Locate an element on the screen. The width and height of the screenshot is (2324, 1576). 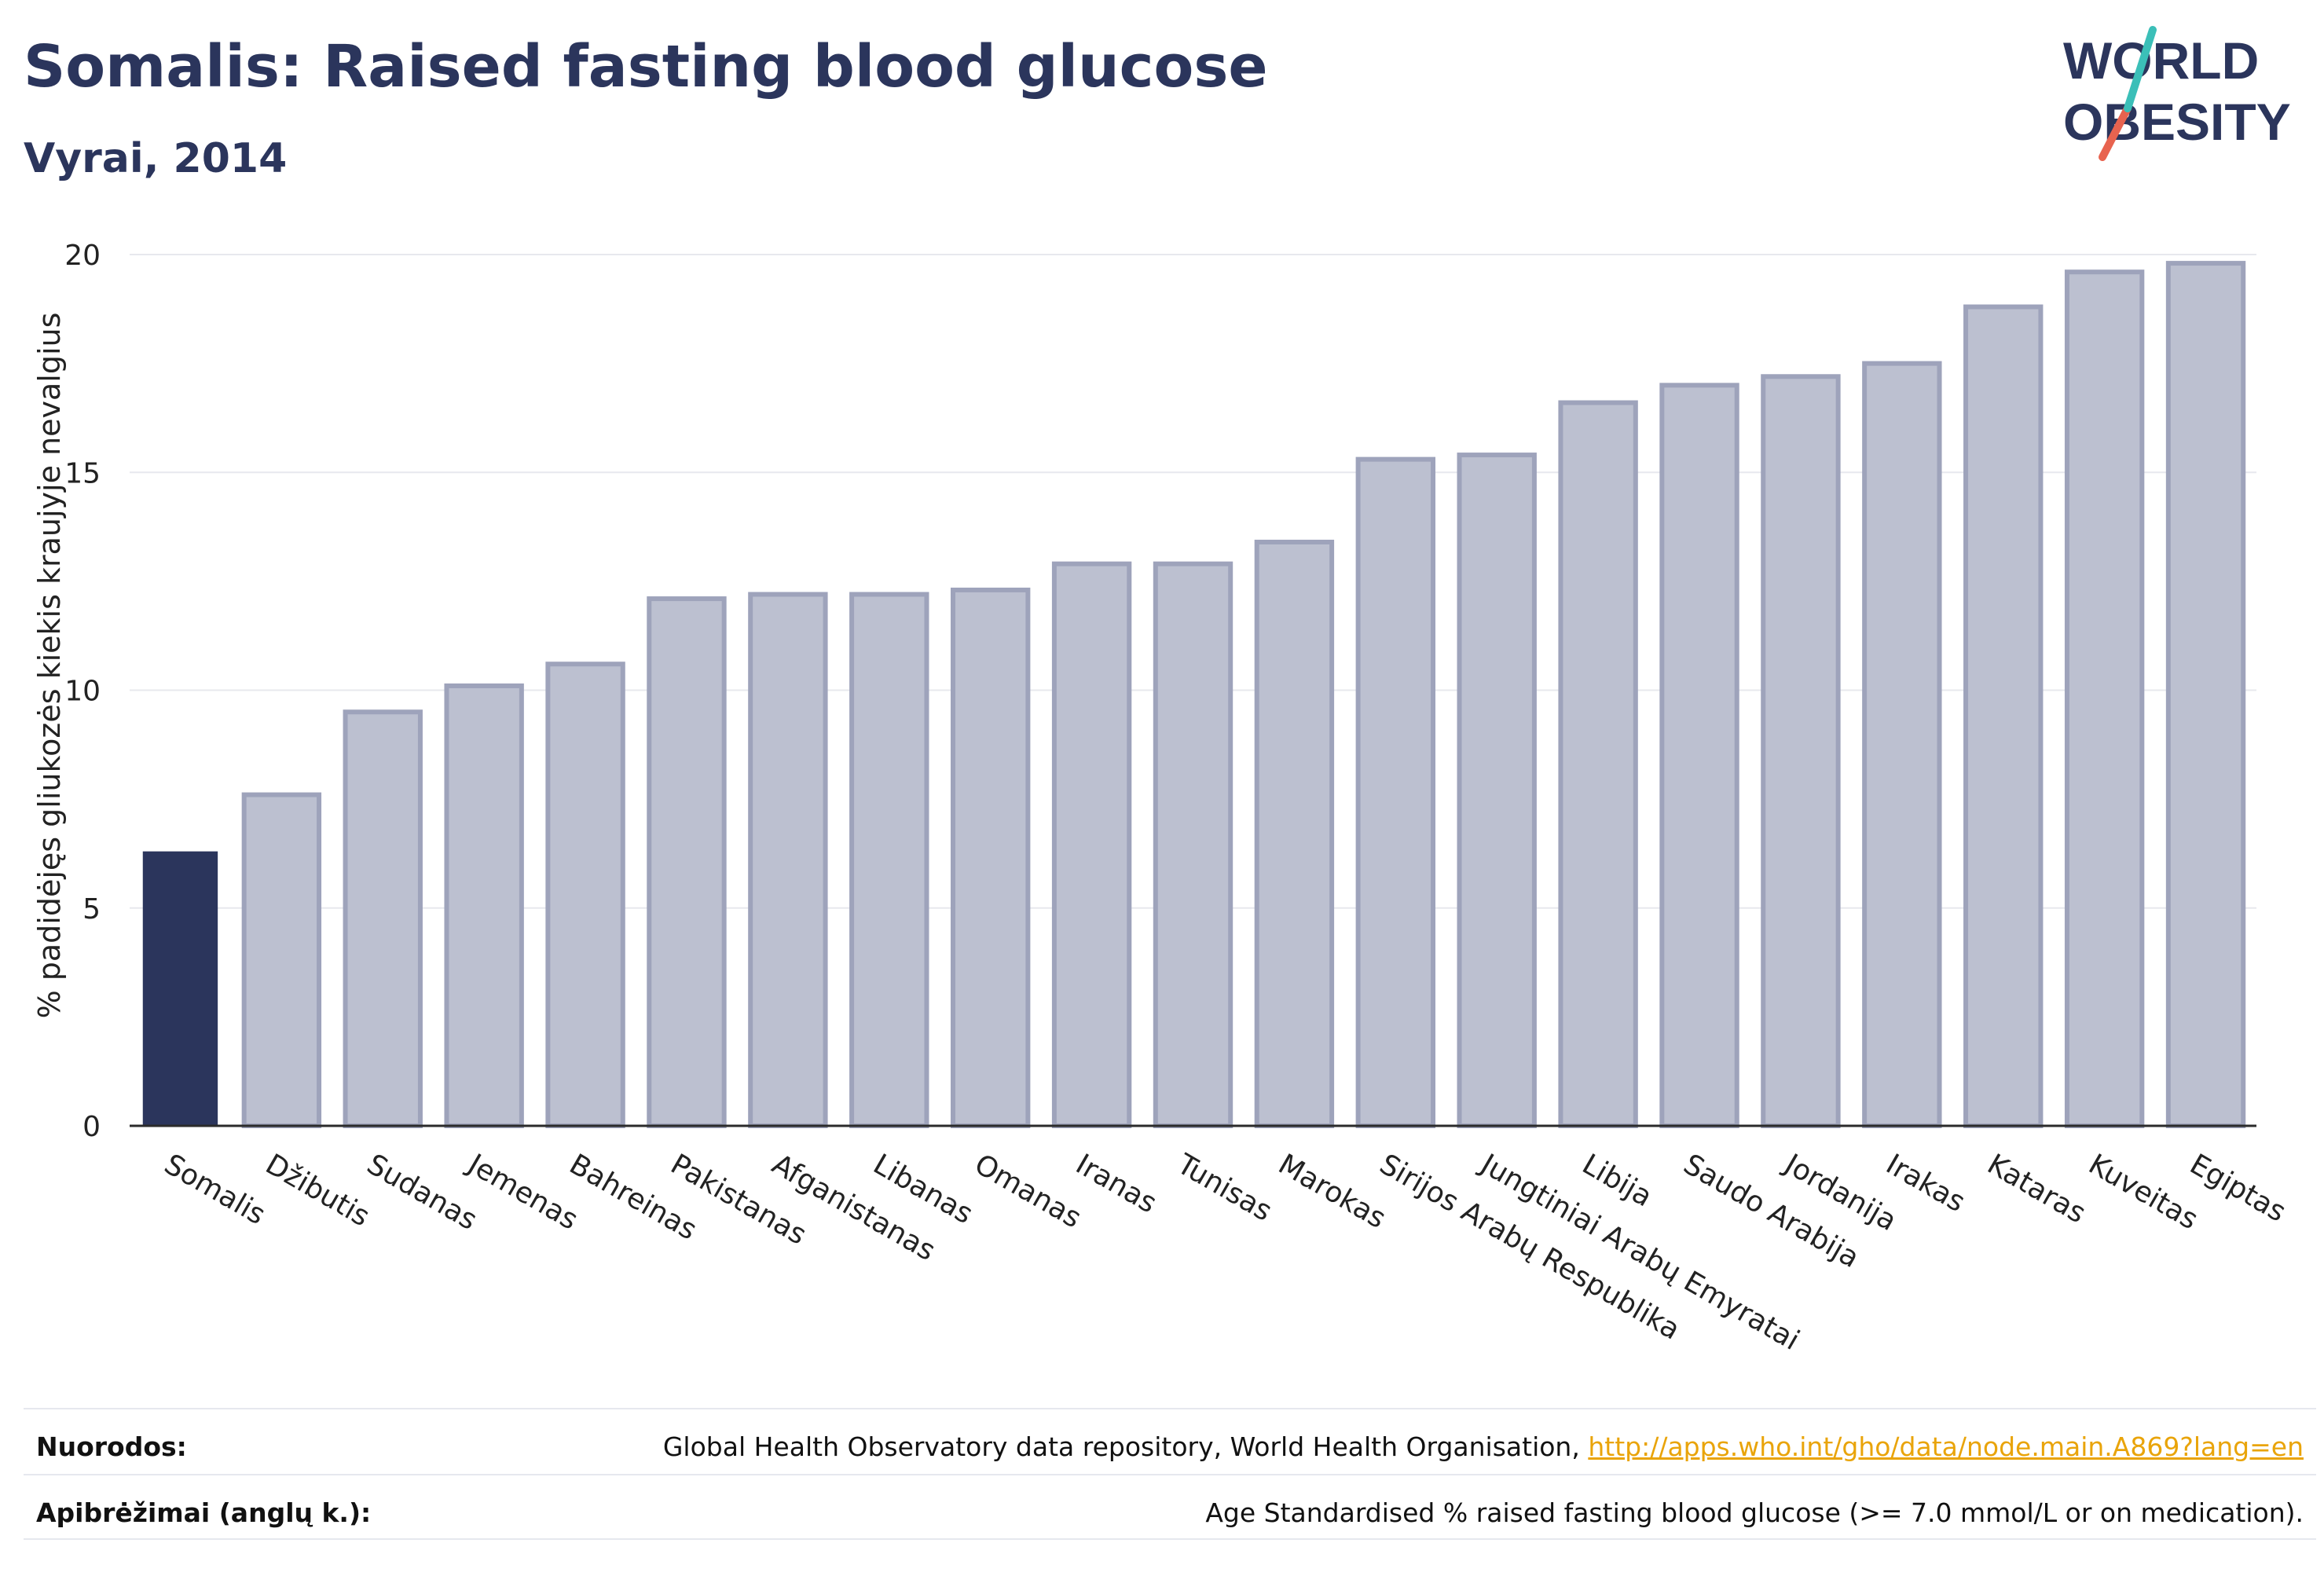
bar-libanas is located at coordinates (889, 860).